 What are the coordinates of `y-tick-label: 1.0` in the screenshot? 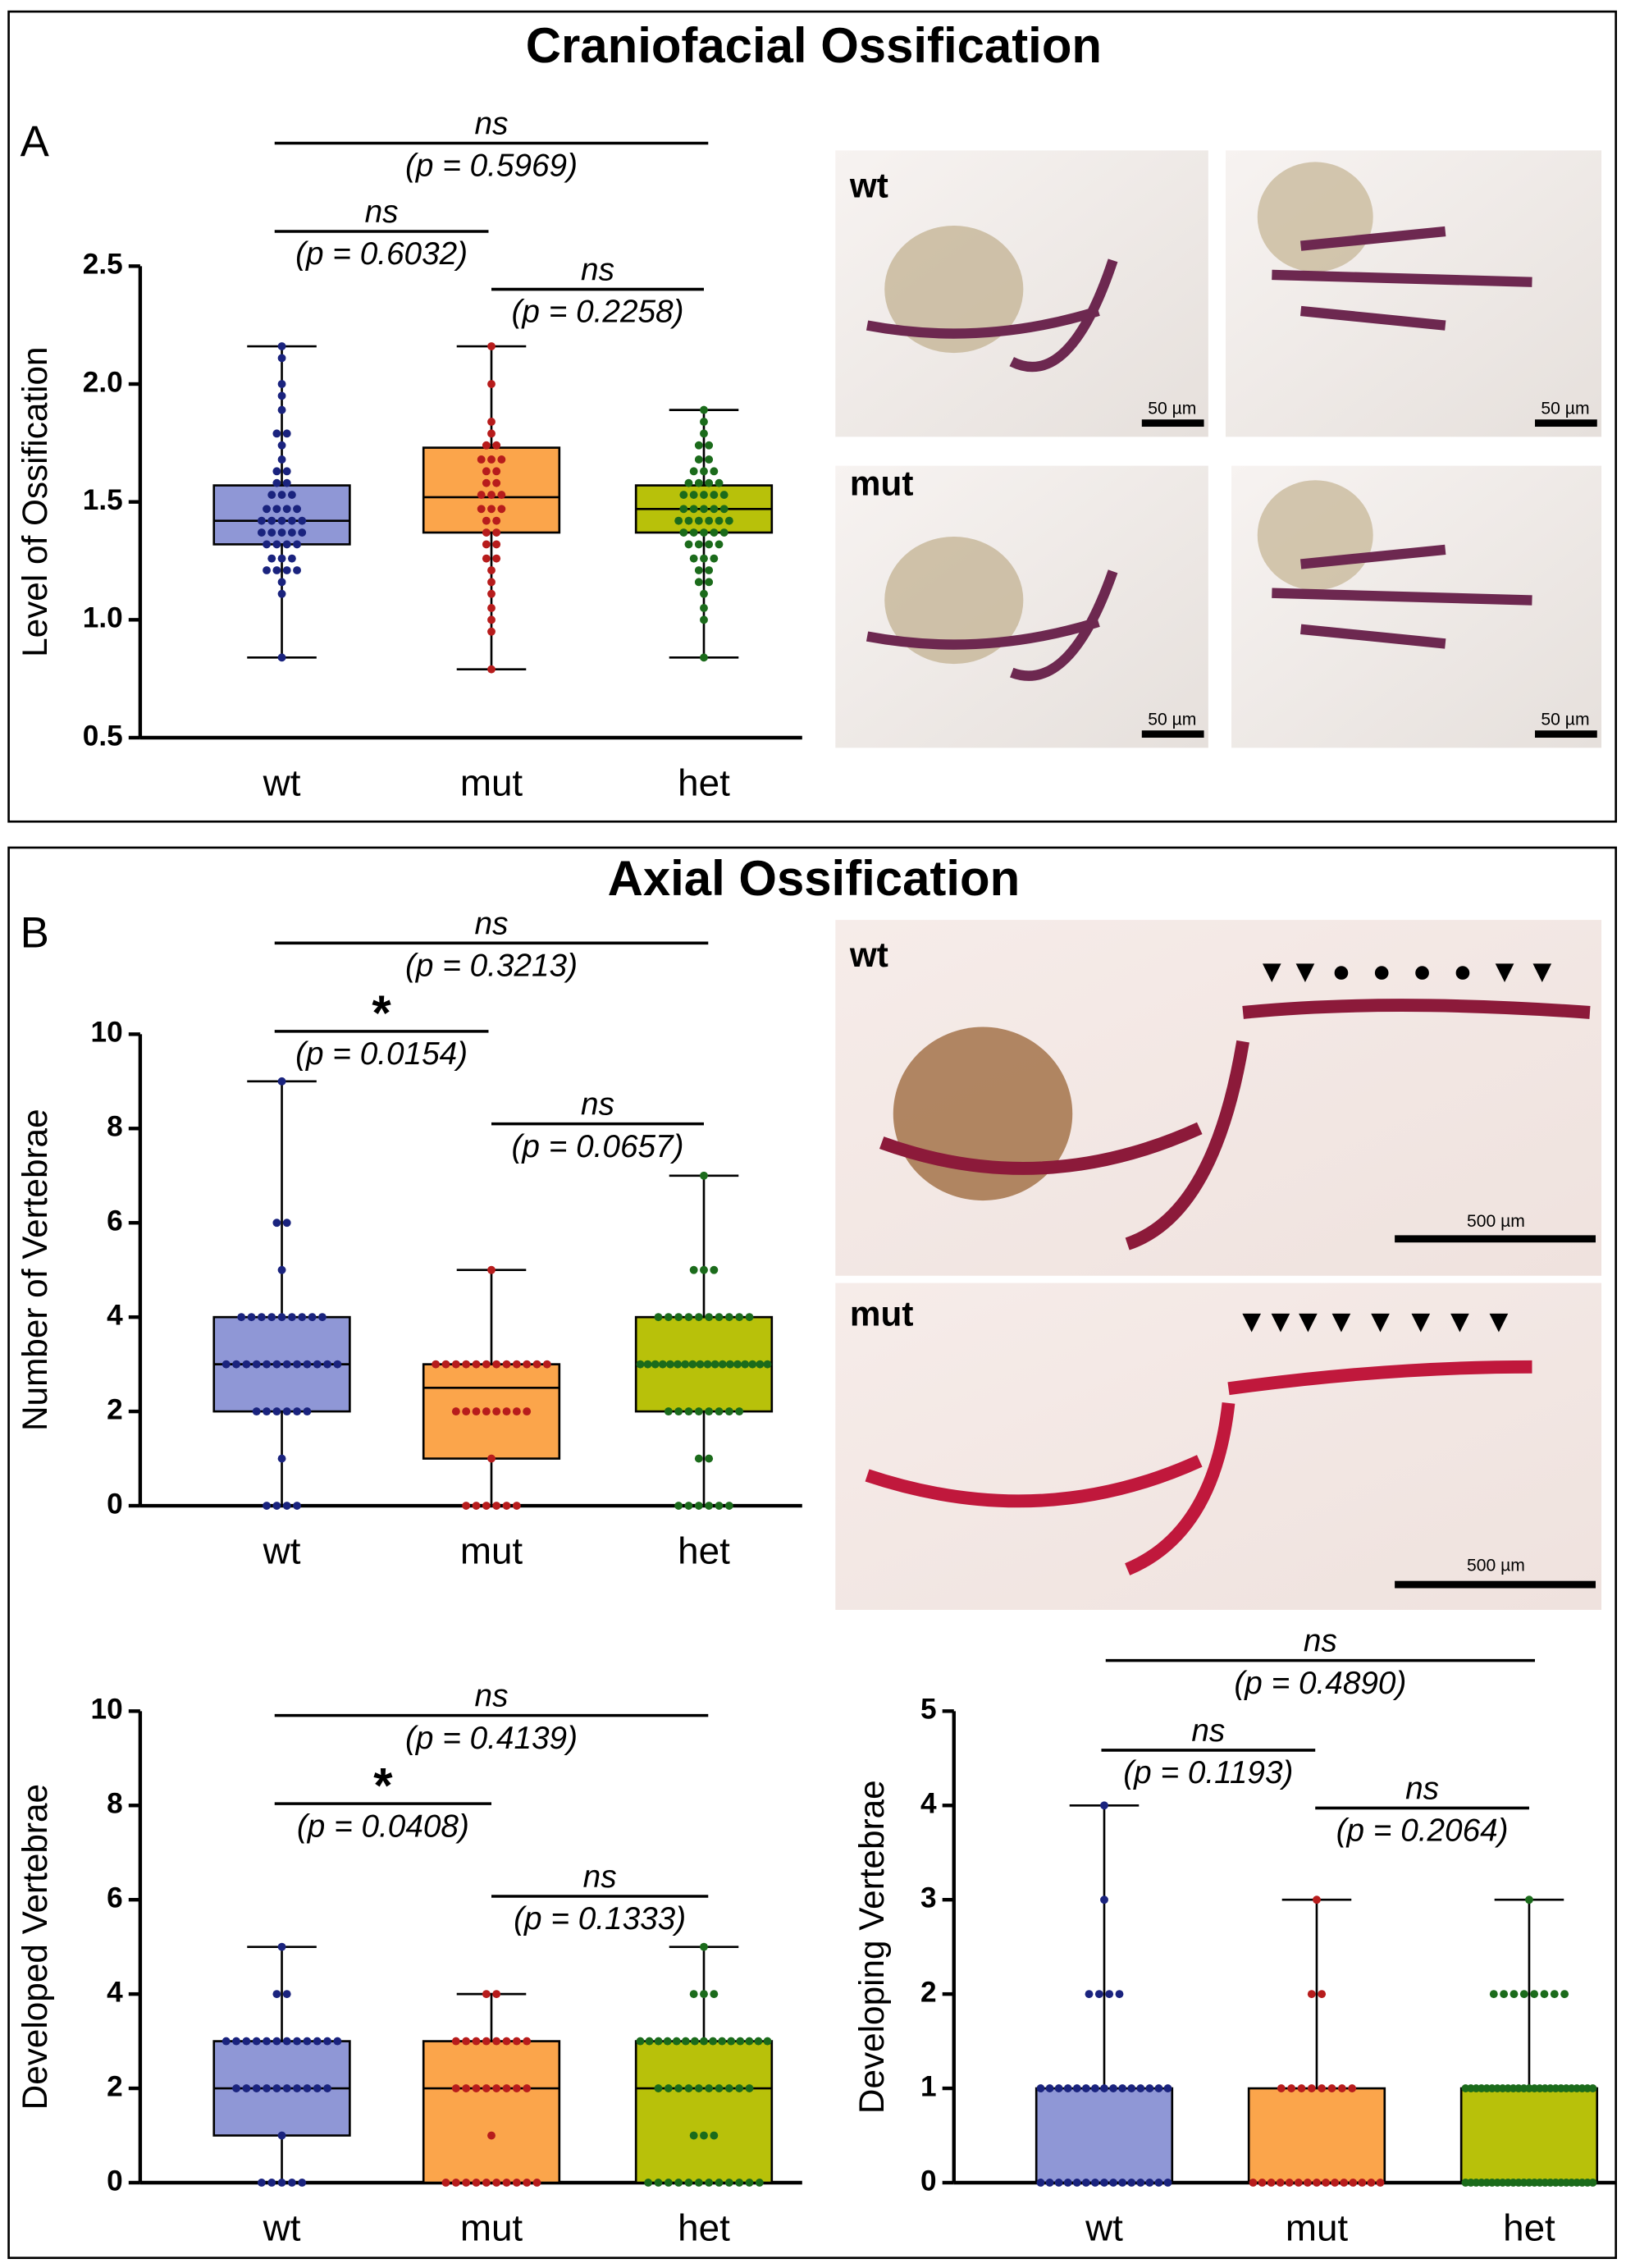 It's located at (103, 618).